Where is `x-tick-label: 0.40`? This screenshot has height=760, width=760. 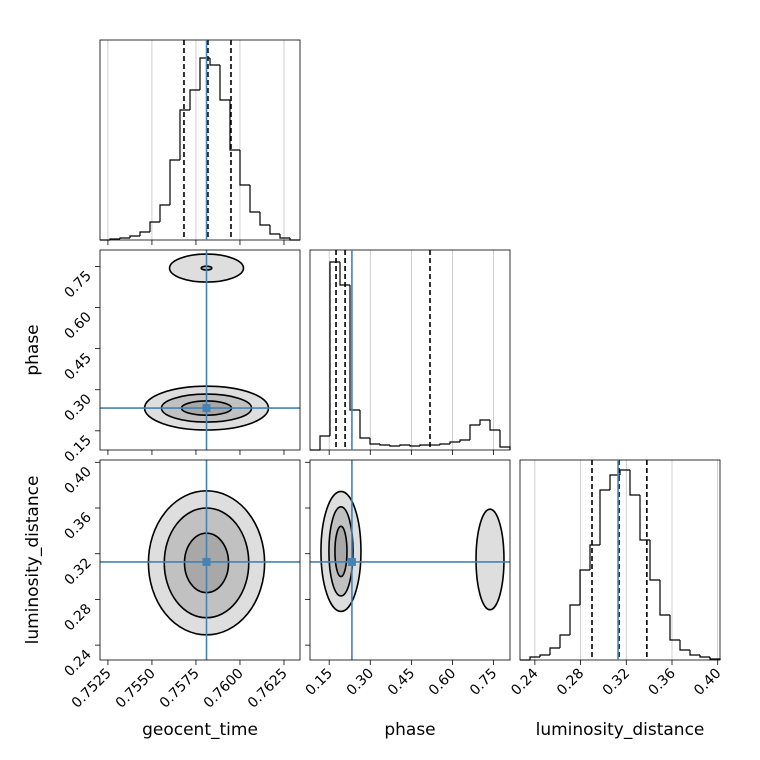 x-tick-label: 0.40 is located at coordinates (707, 682).